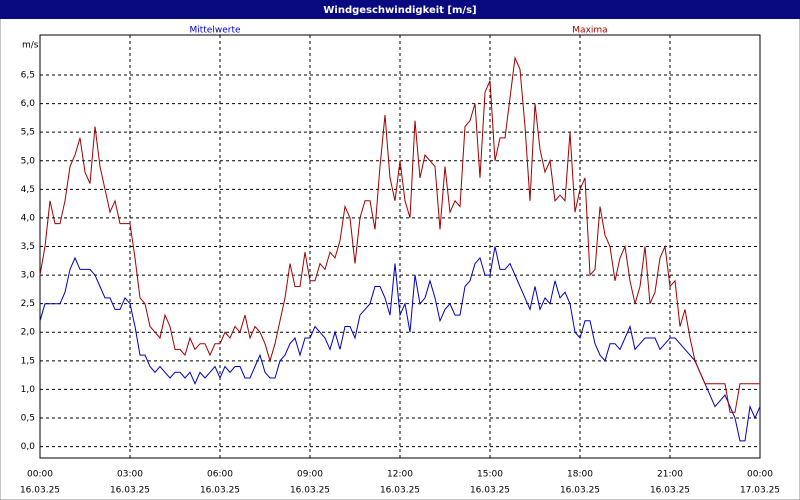  I want to click on y-axis-label: m/s, so click(30, 46).